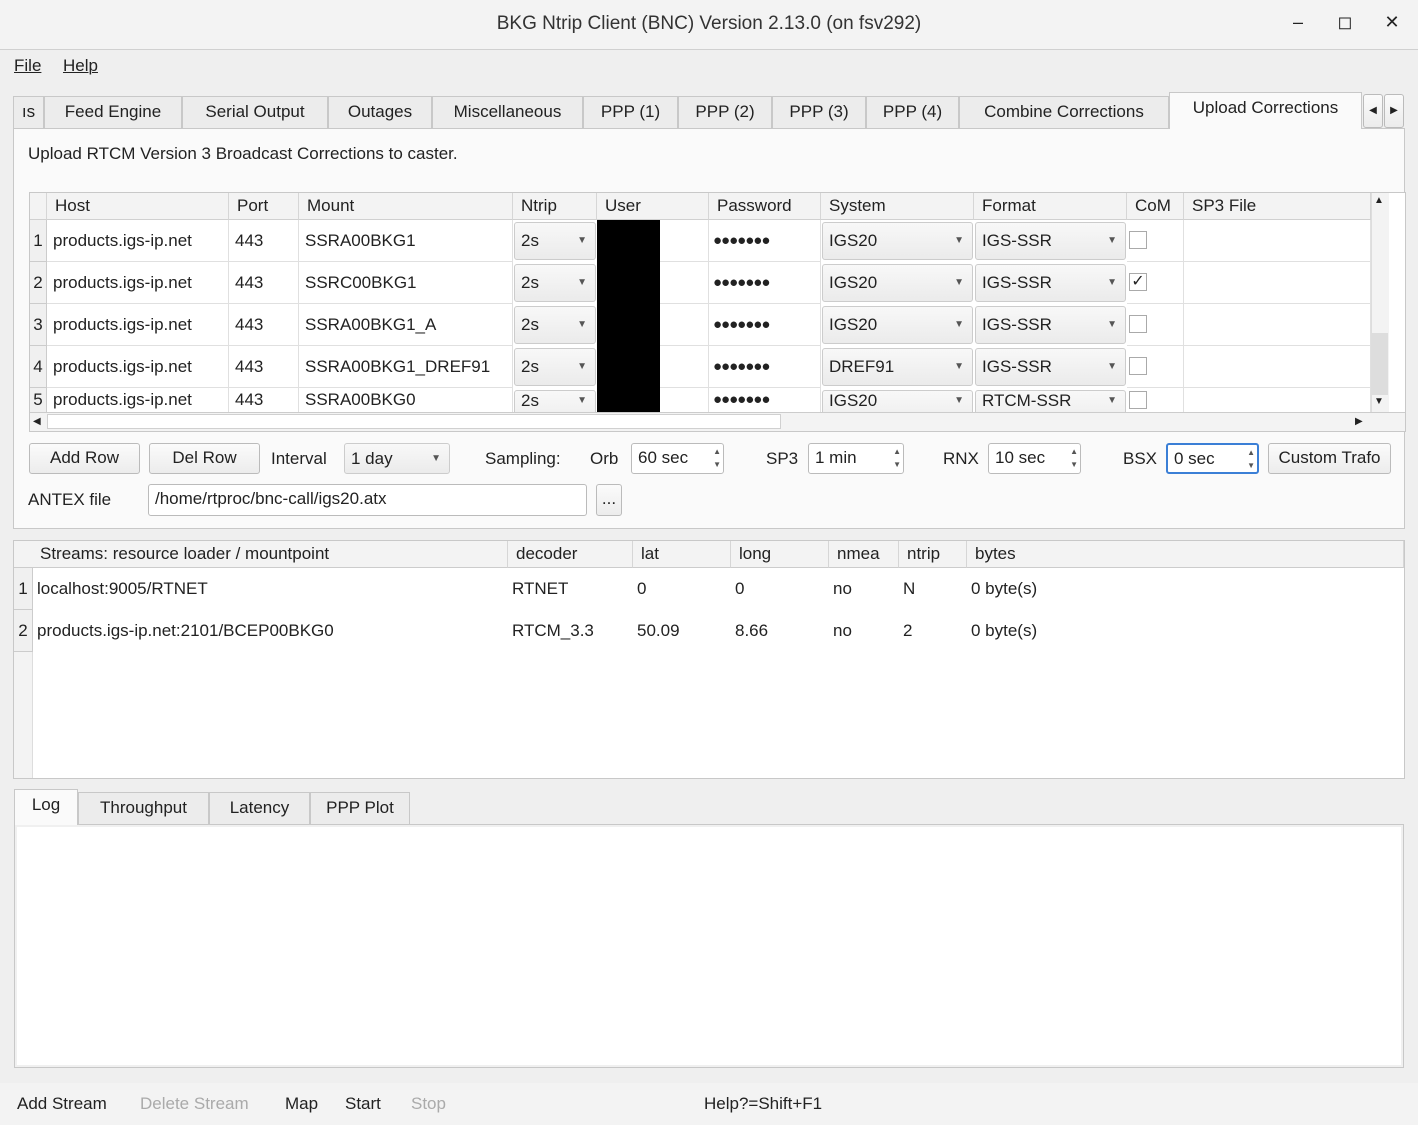 This screenshot has width=1418, height=1125. I want to click on tab-serial-output: Serial Output, so click(255, 112).